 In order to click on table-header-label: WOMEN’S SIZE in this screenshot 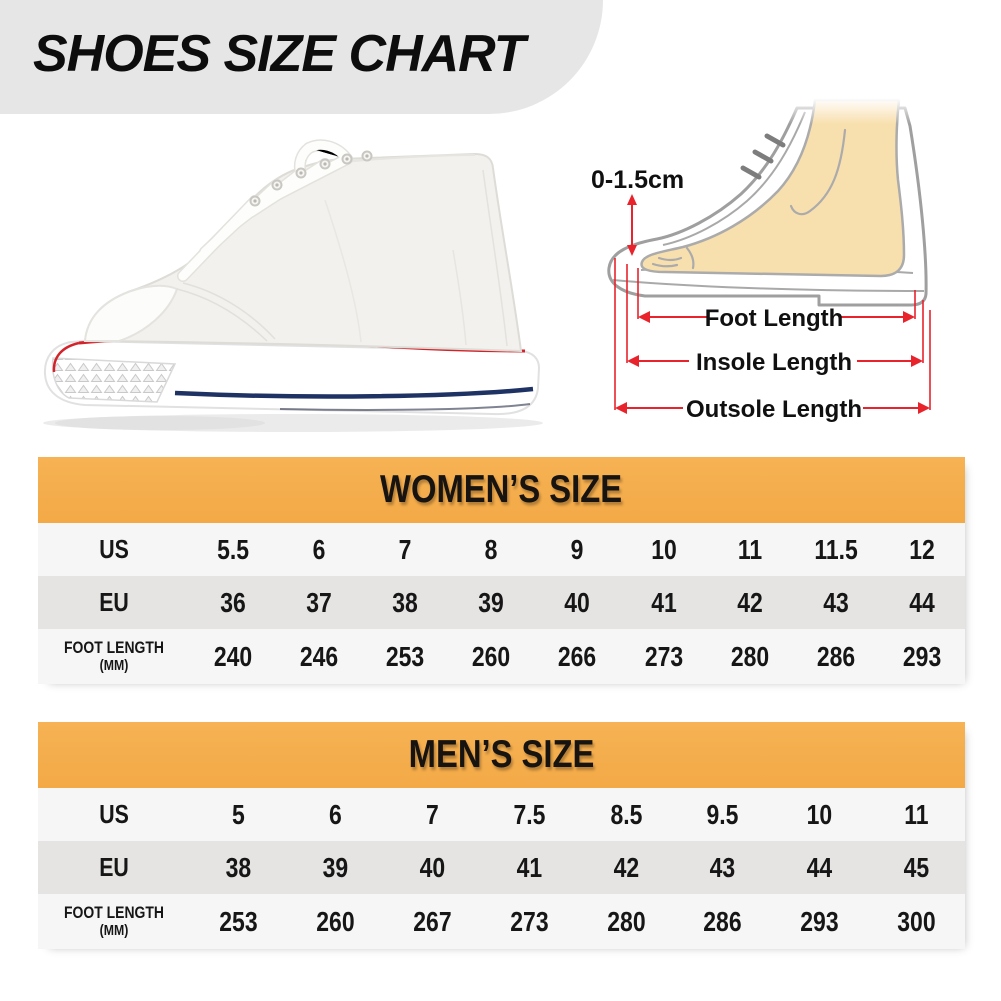, I will do `click(501, 489)`.